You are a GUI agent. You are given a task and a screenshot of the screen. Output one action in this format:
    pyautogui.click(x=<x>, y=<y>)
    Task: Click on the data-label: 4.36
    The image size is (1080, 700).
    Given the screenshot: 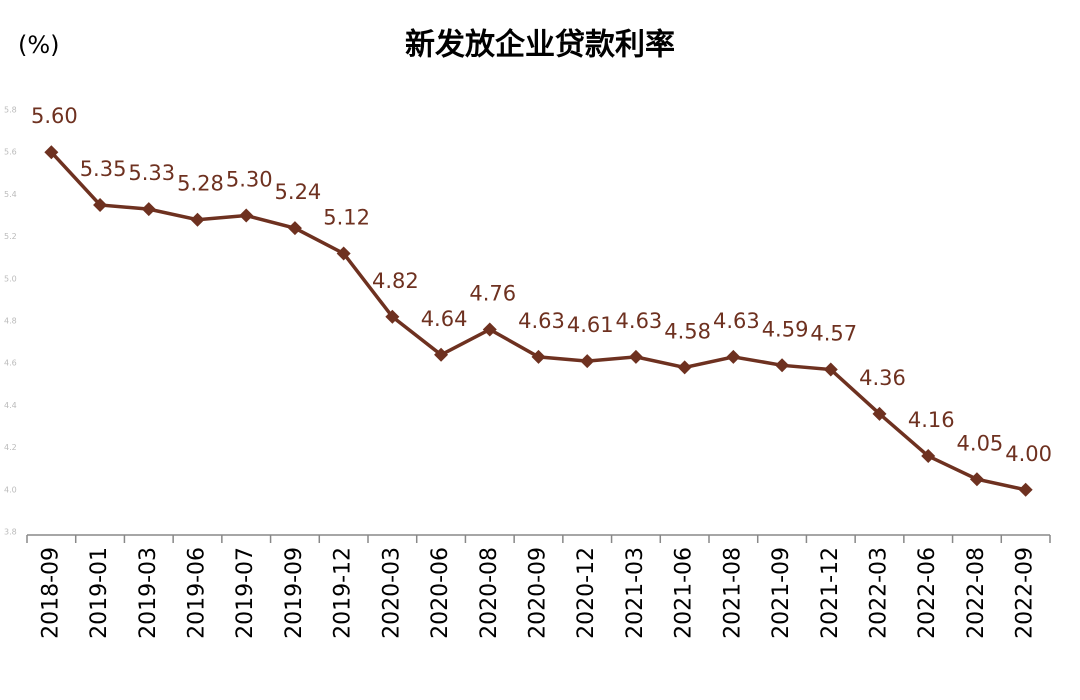 What is the action you would take?
    pyautogui.click(x=882, y=378)
    